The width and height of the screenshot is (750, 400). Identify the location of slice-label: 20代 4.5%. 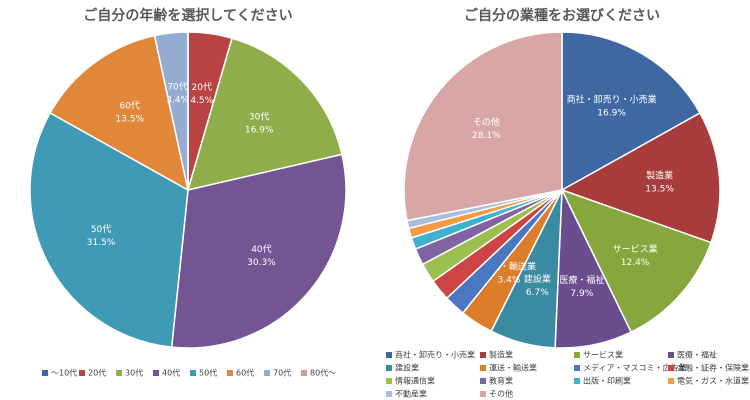
(201, 94).